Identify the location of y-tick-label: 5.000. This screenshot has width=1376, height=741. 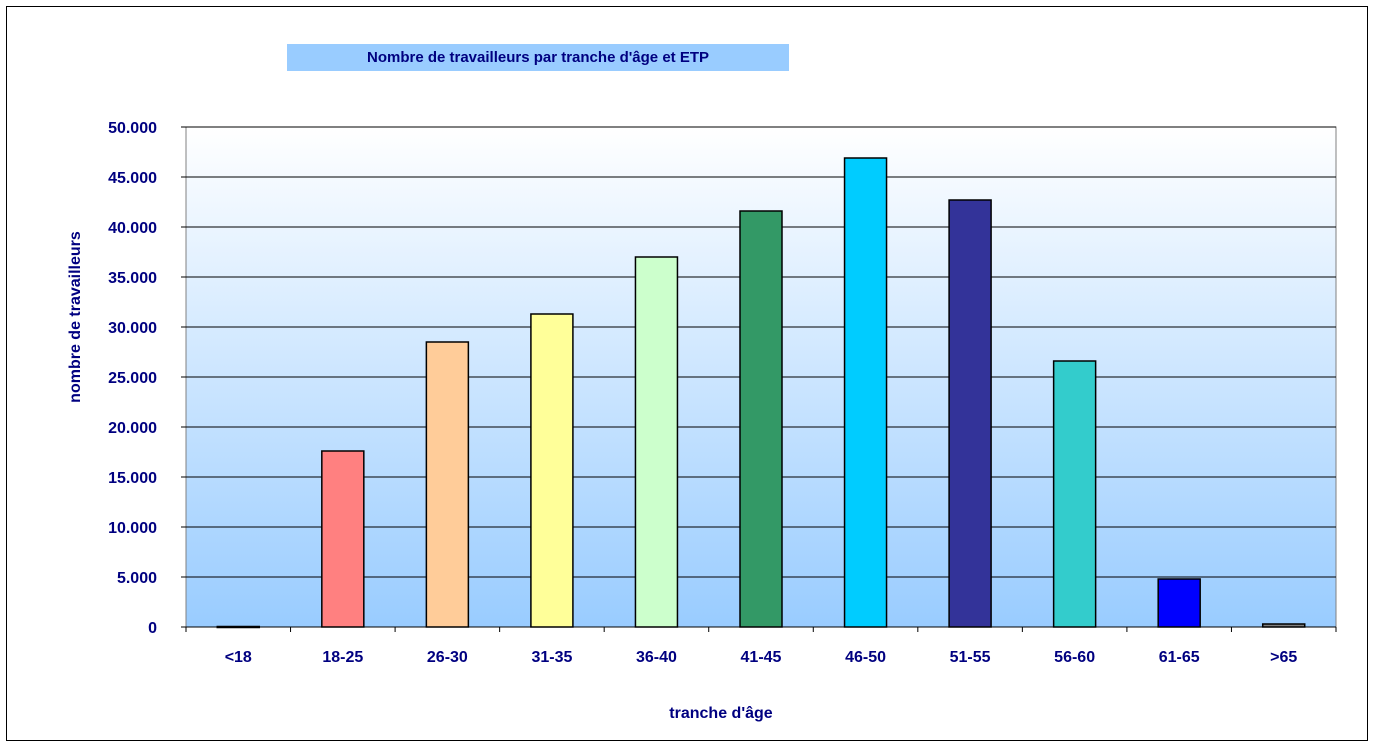
(137, 578).